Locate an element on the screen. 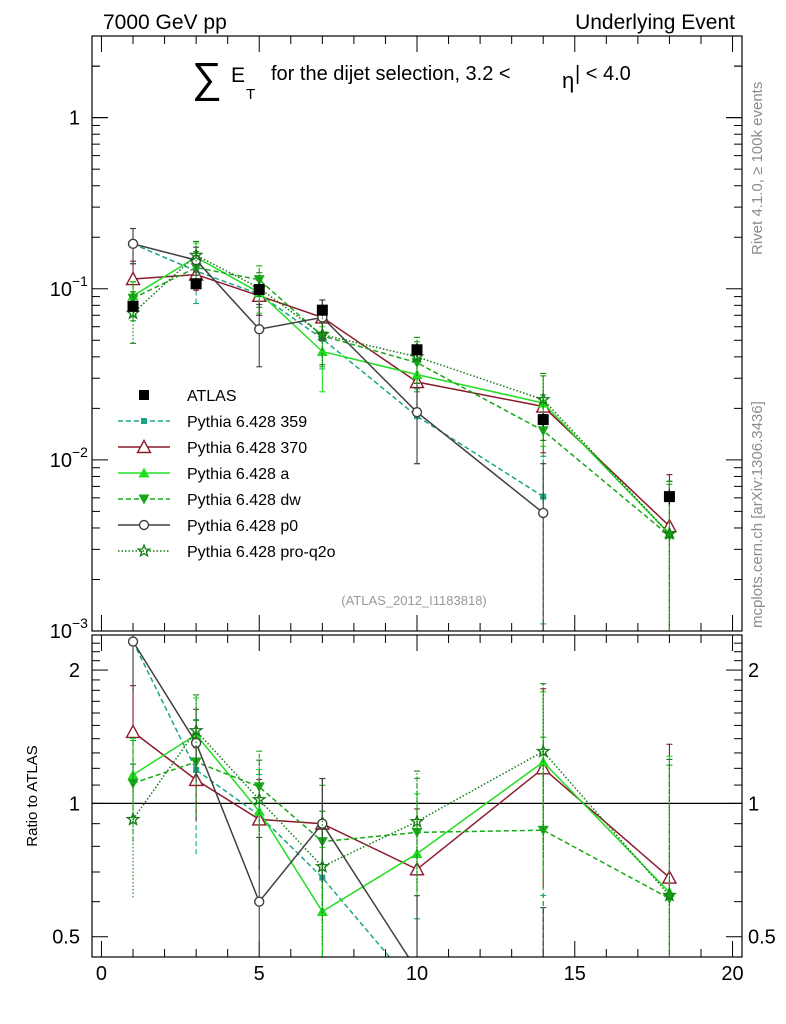 Image resolution: width=786 pixels, height=1024 pixels. legend-entry-pa: Pythia 6.428 a is located at coordinates (203, 474).